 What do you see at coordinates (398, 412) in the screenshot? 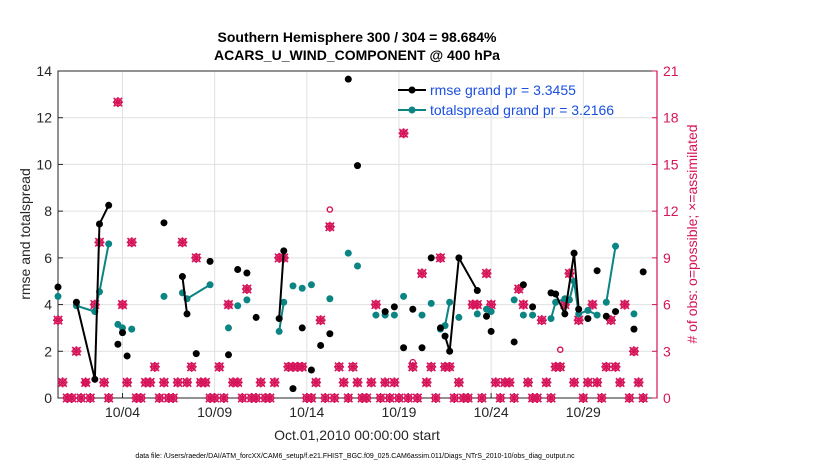
I see `x-tick-label: 10/19` at bounding box center [398, 412].